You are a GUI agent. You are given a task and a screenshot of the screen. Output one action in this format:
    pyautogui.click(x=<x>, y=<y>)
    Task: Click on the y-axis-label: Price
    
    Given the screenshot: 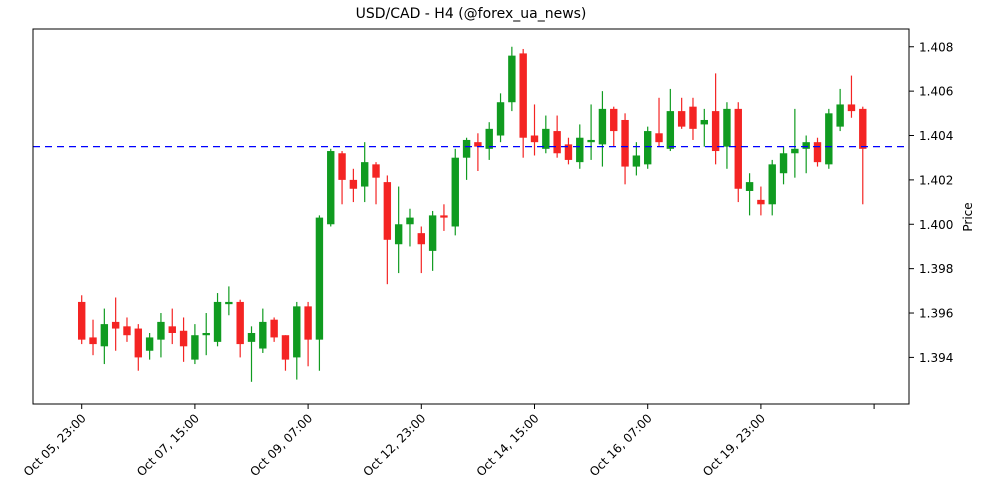 What is the action you would take?
    pyautogui.click(x=968, y=217)
    